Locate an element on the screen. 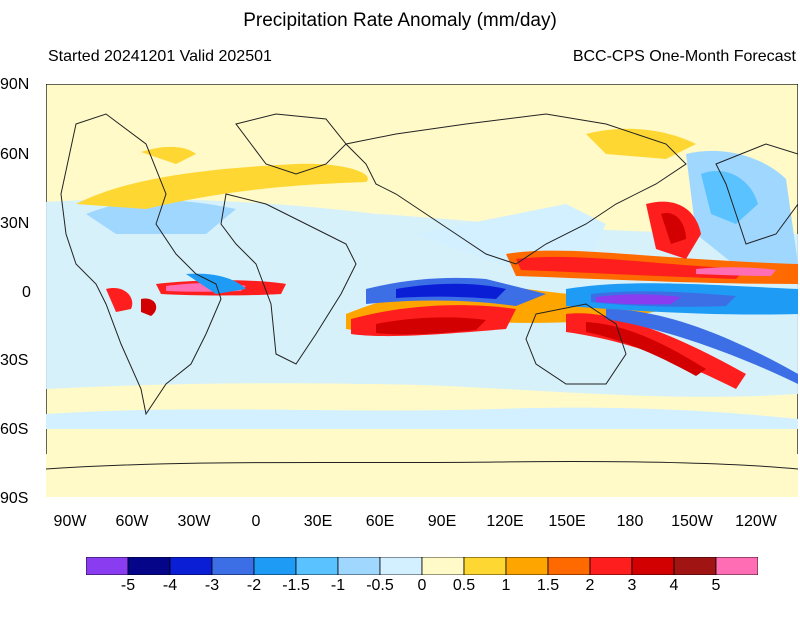  lon-label-90e: 90E is located at coordinates (442, 521).